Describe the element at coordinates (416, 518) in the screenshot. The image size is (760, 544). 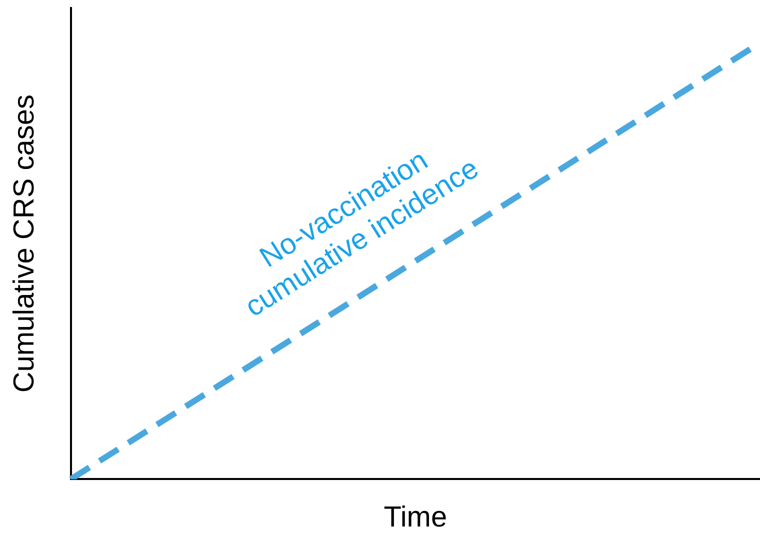
I see `x-axis-title: Time` at that location.